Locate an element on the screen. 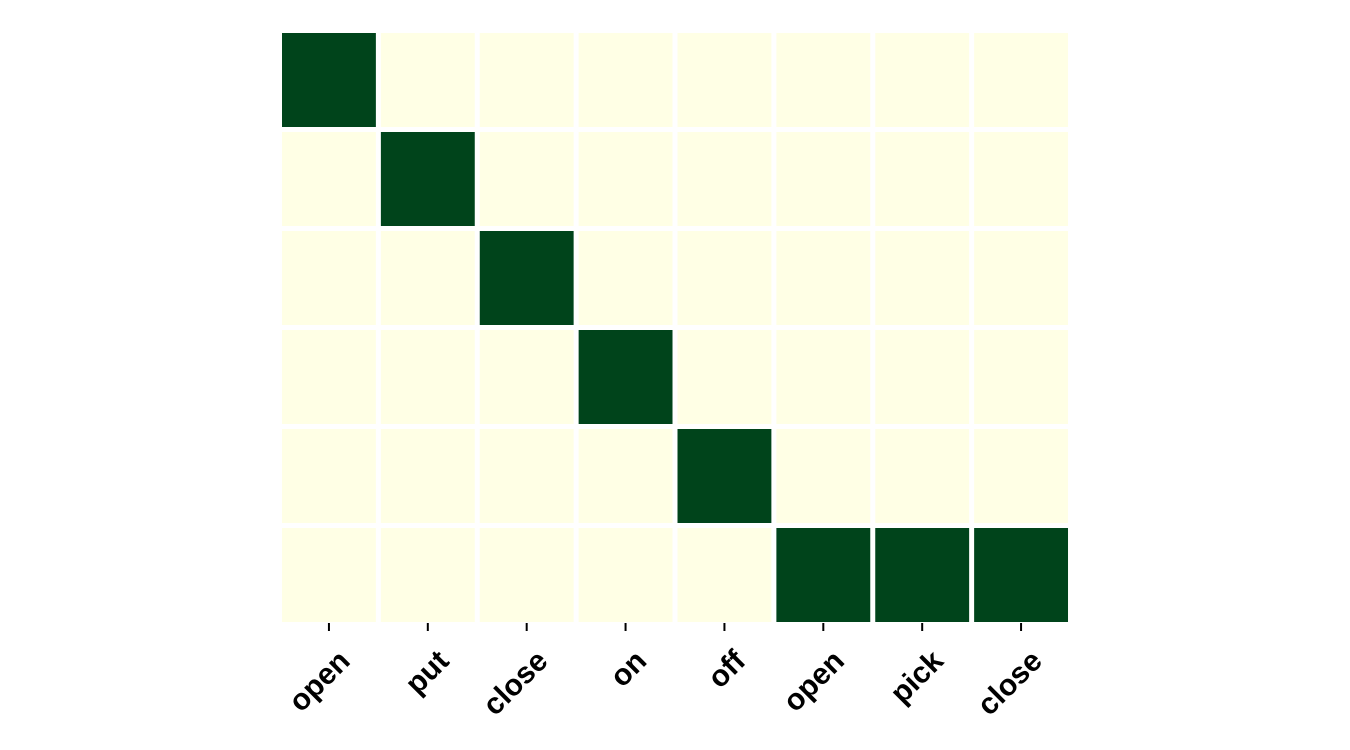 Image resolution: width=1350 pixels, height=750 pixels. heatmap-cell-r0-c3 is located at coordinates (625, 80).